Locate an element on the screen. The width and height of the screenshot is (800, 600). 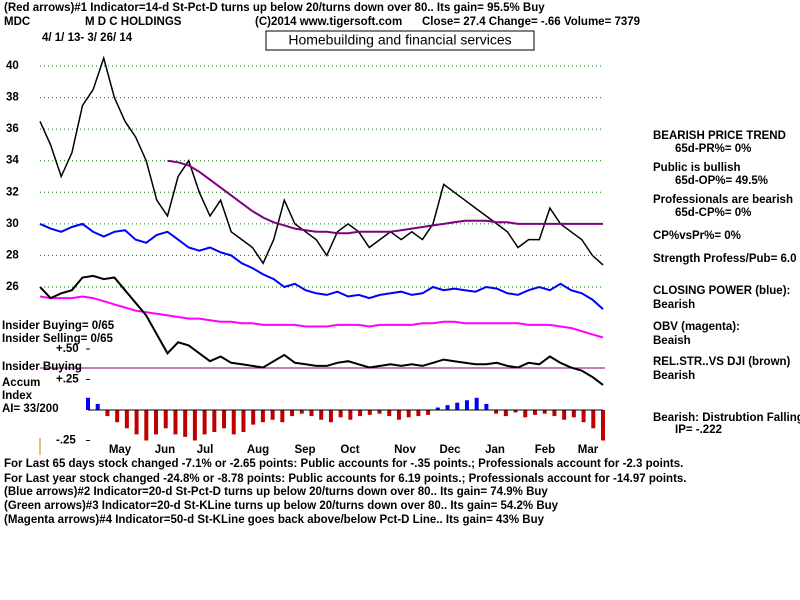
y-tick-label: 26 is located at coordinates (12, 287).